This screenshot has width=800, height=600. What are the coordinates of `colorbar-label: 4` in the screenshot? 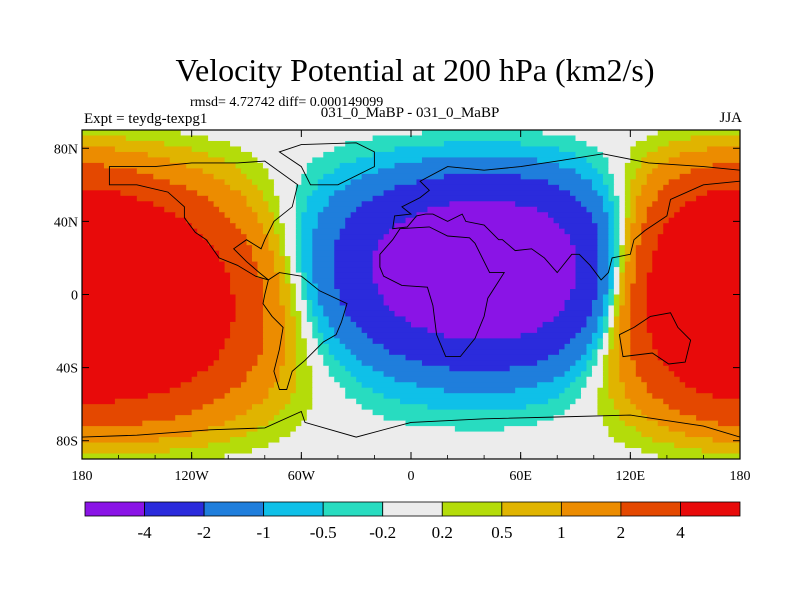 It's located at (680, 532).